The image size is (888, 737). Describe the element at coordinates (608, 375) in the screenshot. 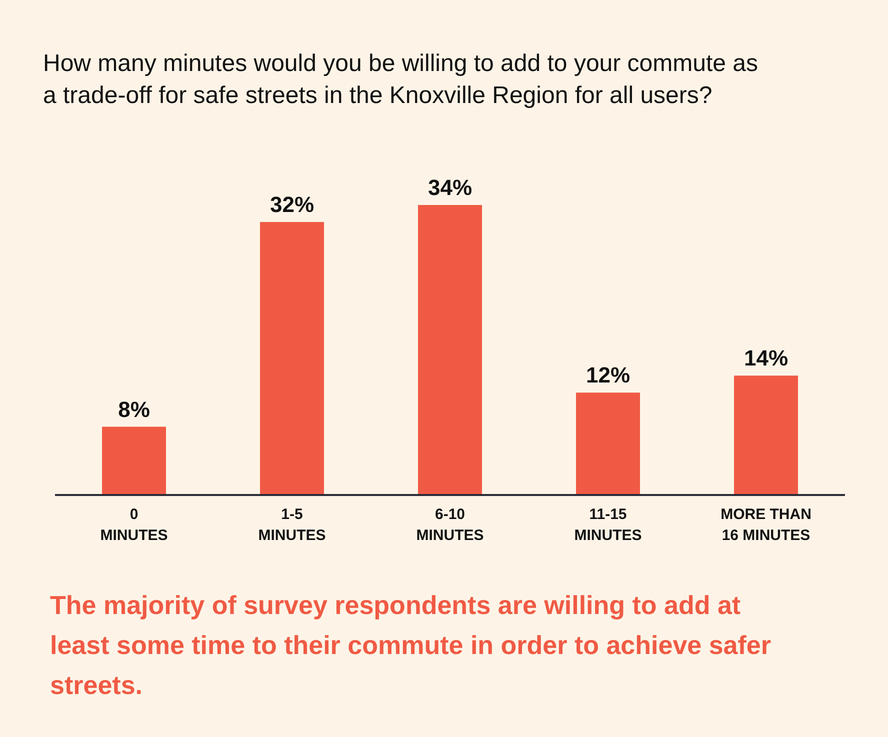

I see `data-label: 12%` at that location.